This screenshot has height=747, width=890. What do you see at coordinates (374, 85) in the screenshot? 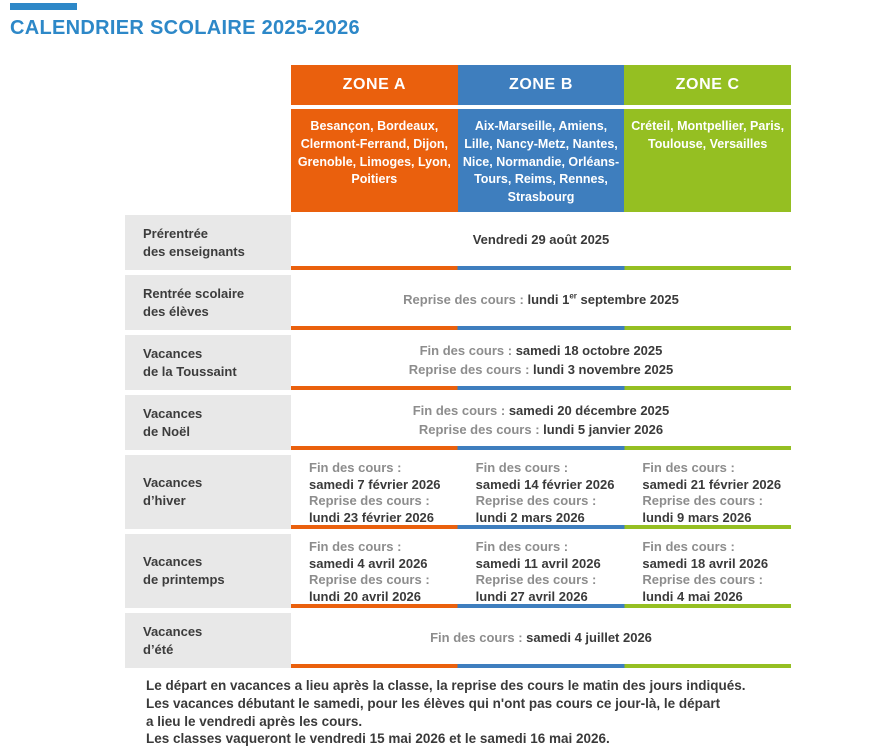
I see `zone-a-header: ZONE A` at bounding box center [374, 85].